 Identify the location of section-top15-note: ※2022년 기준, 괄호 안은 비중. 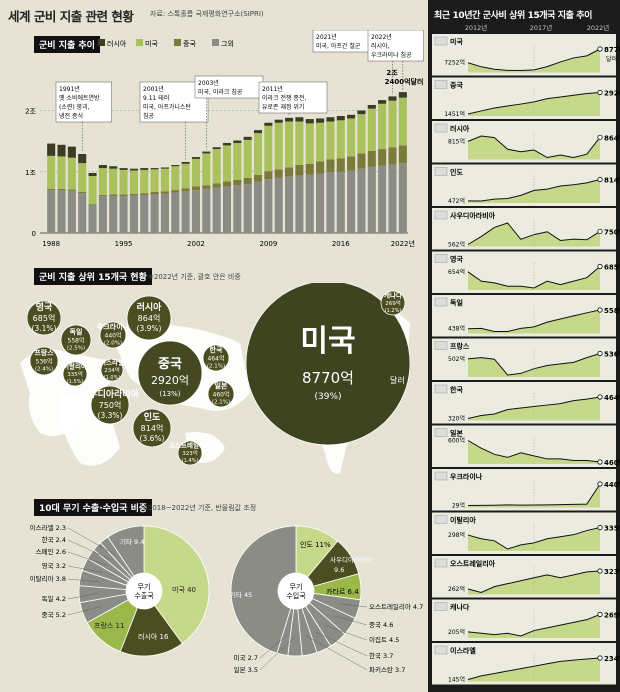
(194, 277).